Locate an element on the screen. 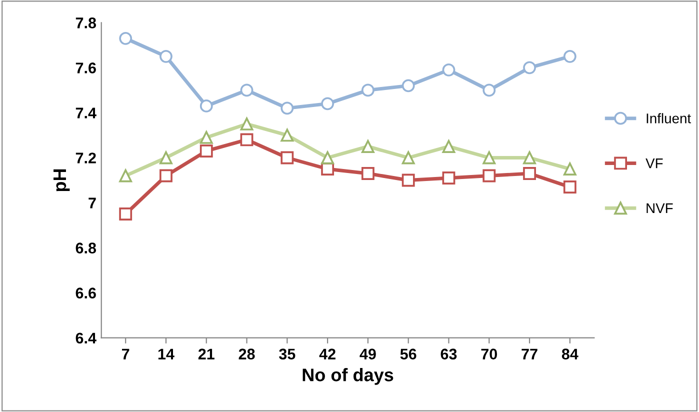 The height and width of the screenshot is (412, 699). y-tick-label: 7.8 is located at coordinates (86, 23).